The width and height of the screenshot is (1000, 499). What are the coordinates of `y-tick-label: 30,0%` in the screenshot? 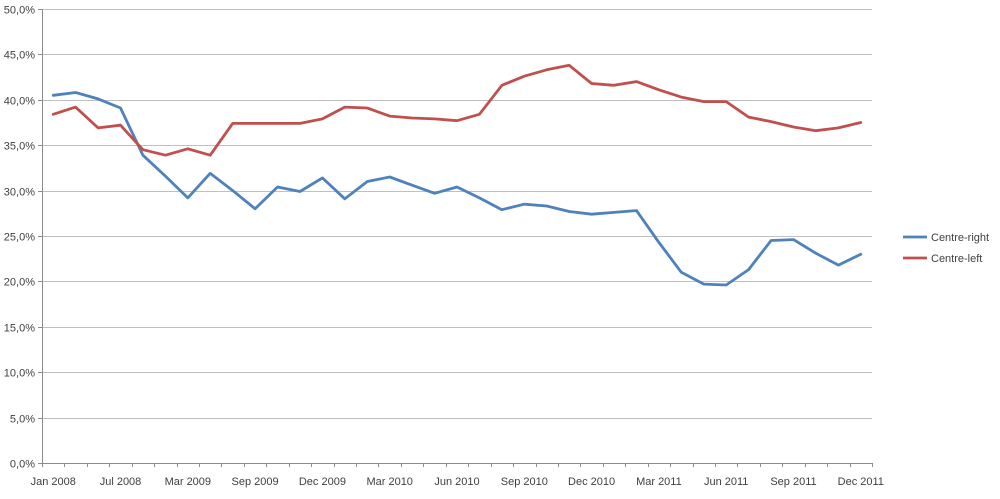 It's located at (19, 193).